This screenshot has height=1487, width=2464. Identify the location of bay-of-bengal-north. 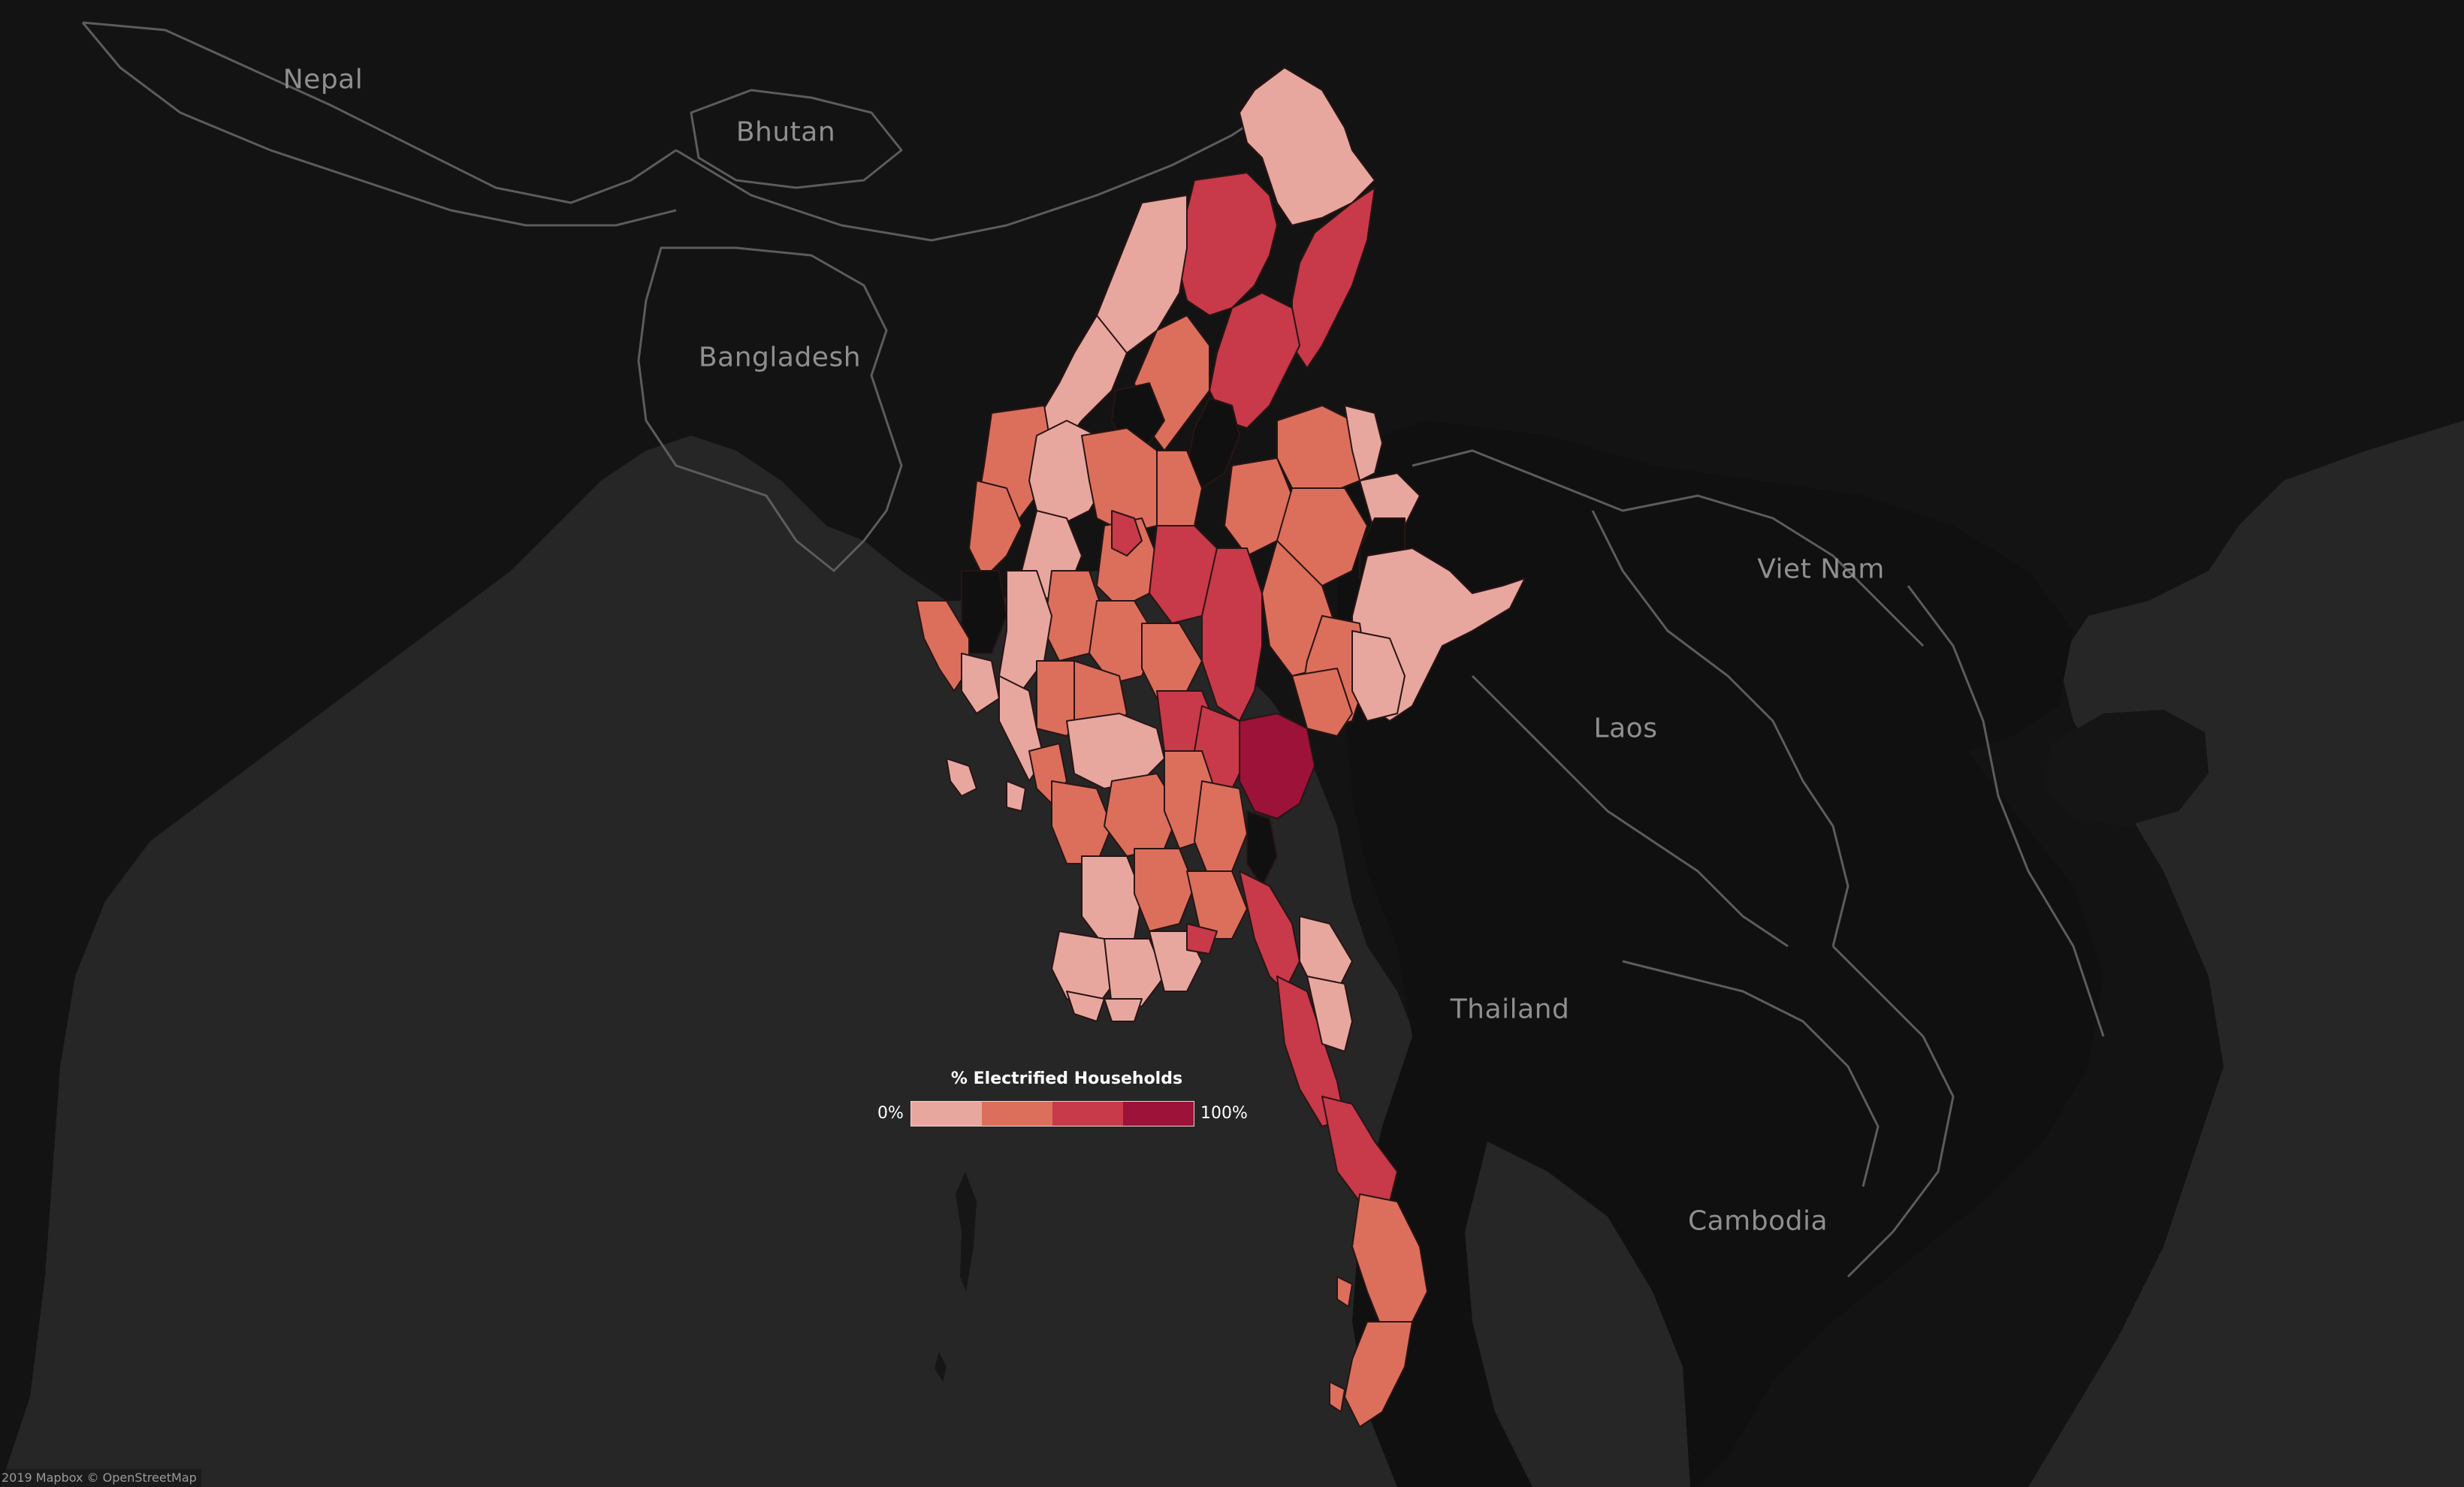
(721, 544).